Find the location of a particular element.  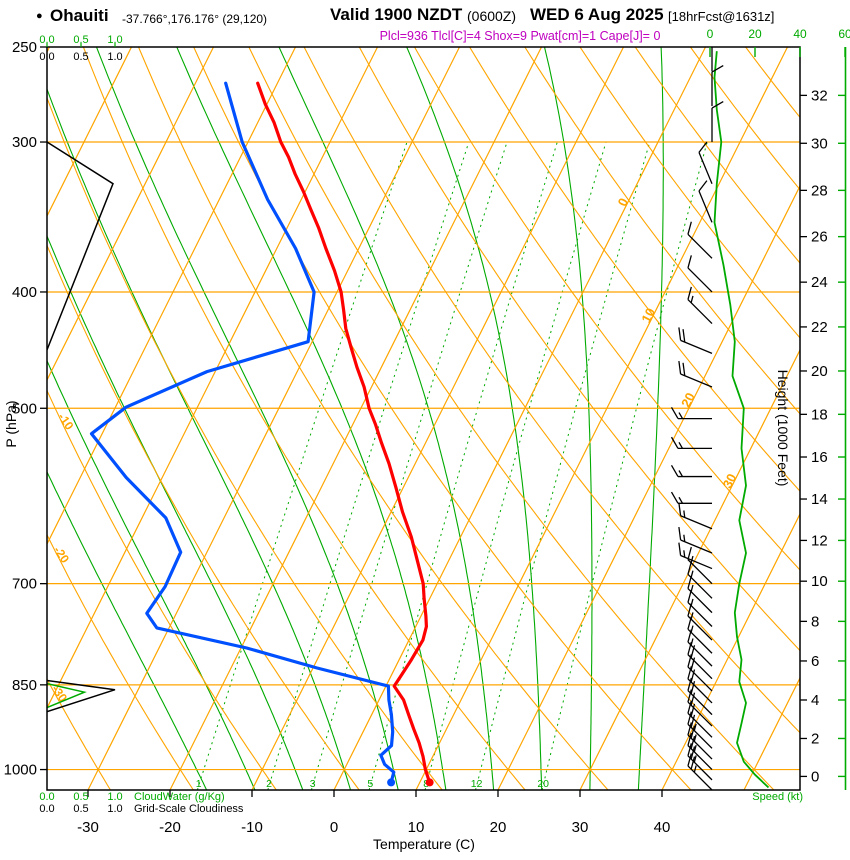

pressure-tick-label: 300 is located at coordinates (24, 142).